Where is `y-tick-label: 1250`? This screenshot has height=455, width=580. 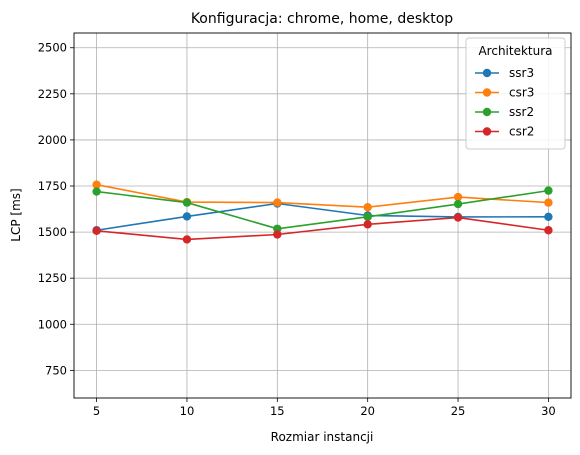 y-tick-label: 1250 is located at coordinates (52, 278).